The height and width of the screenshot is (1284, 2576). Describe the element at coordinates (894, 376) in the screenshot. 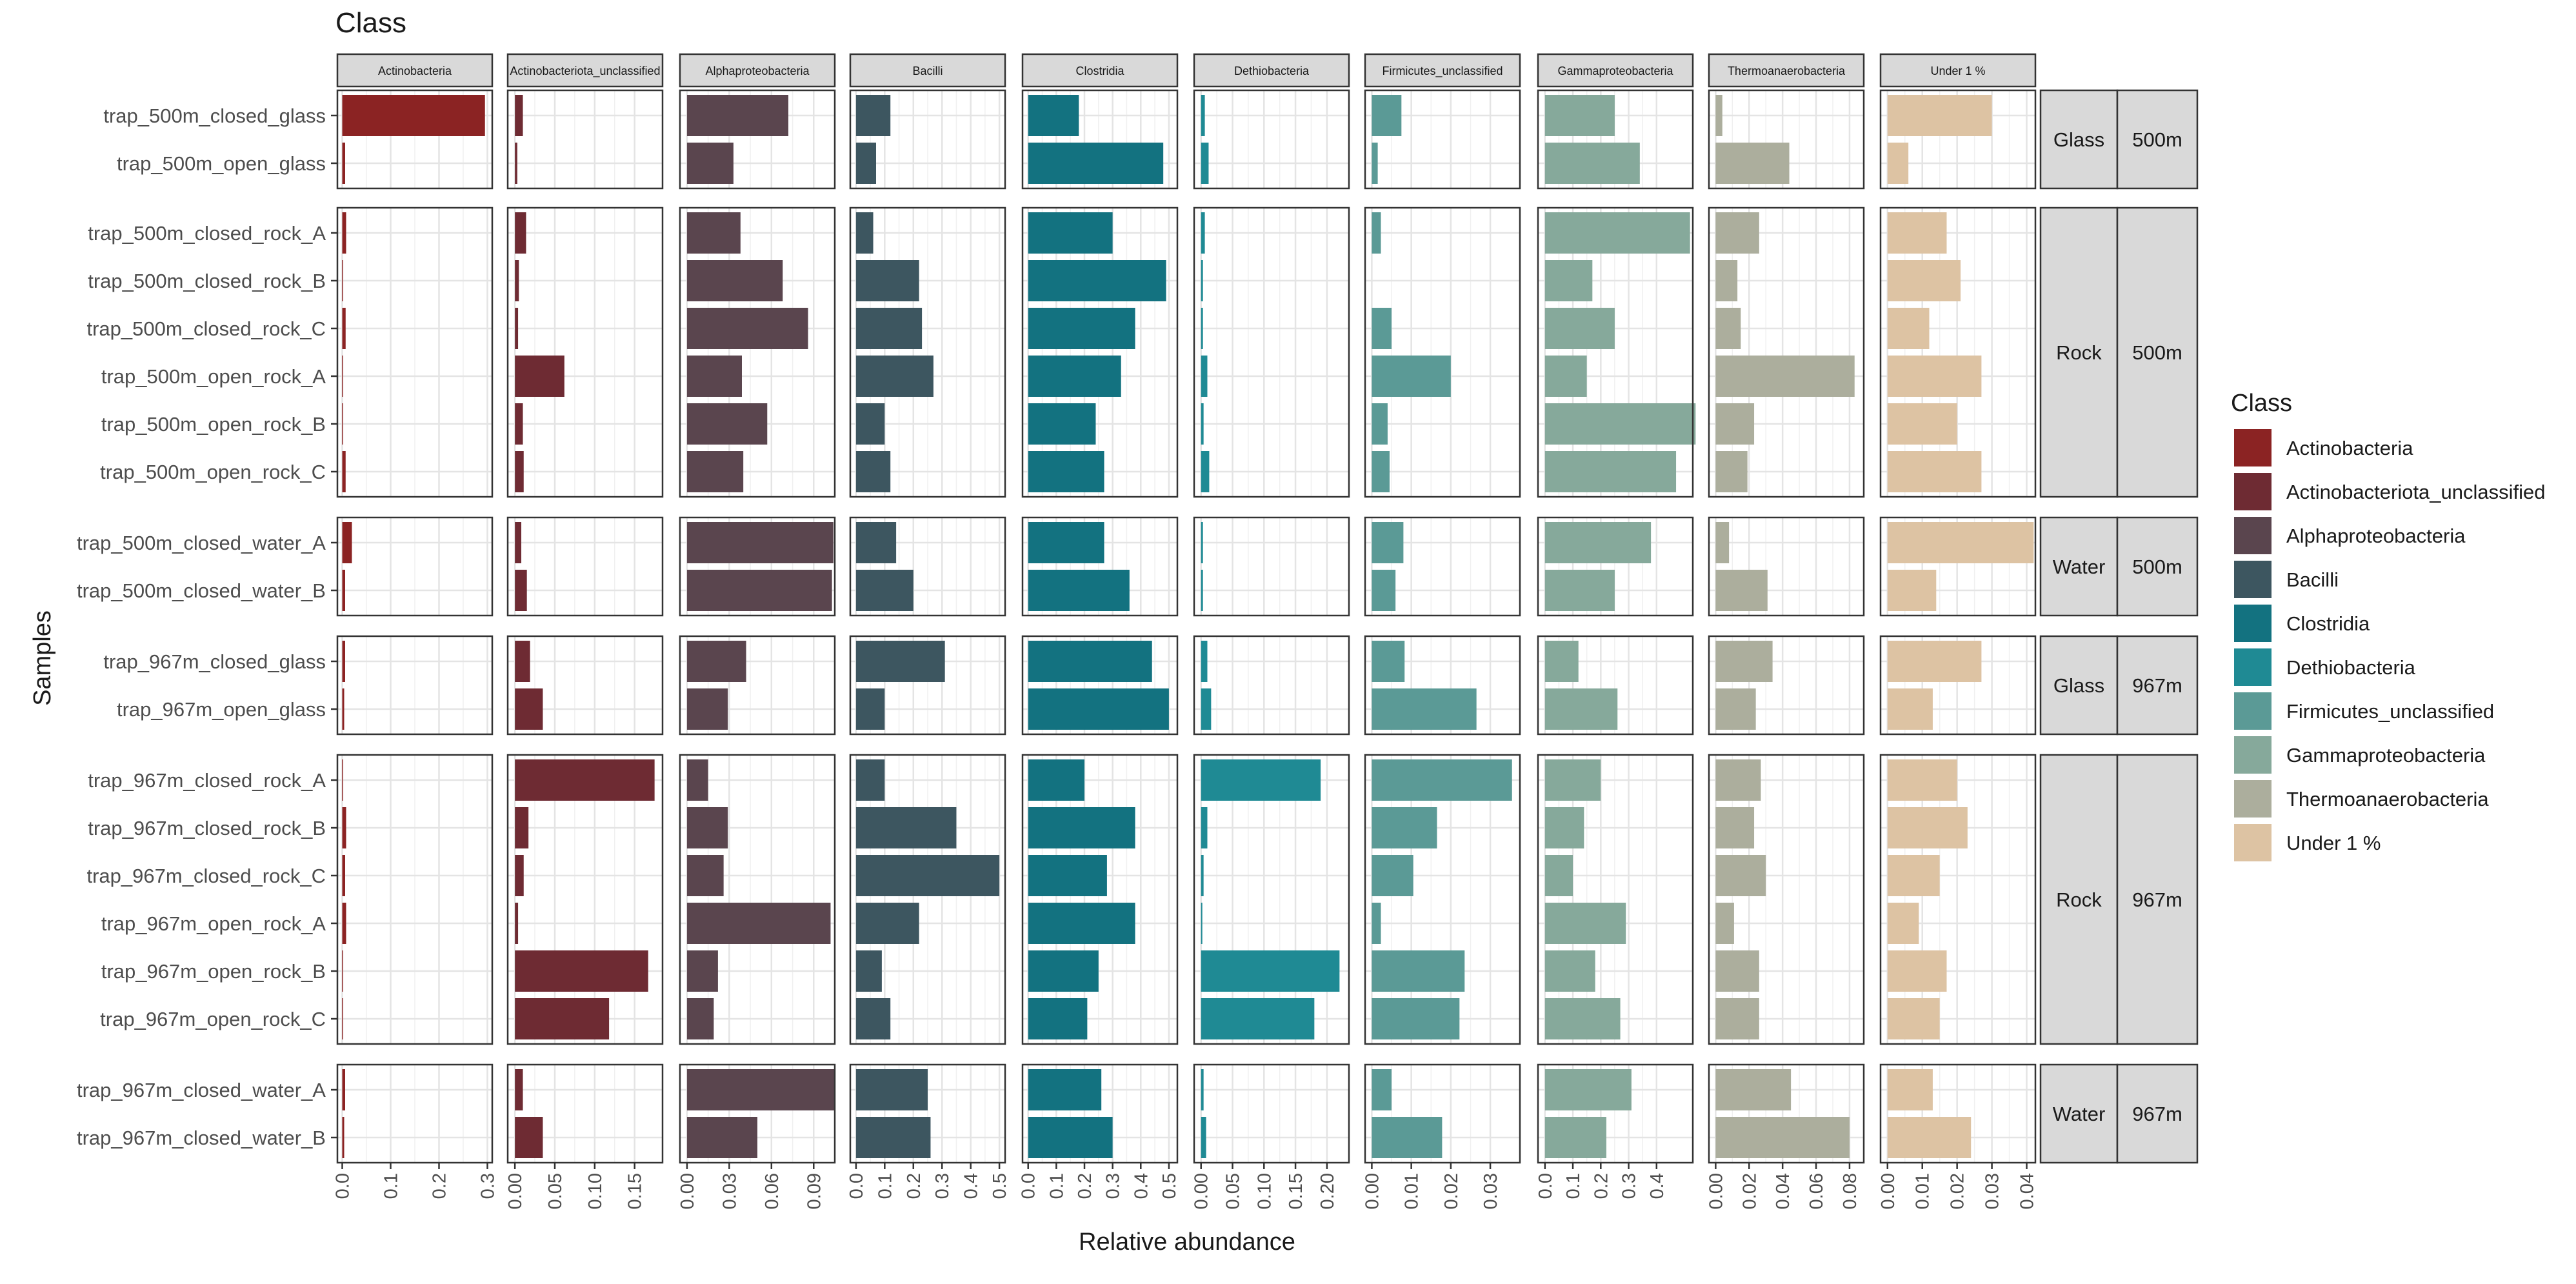

I see `bar-bacilli-trap-500m-open-rock-a` at that location.